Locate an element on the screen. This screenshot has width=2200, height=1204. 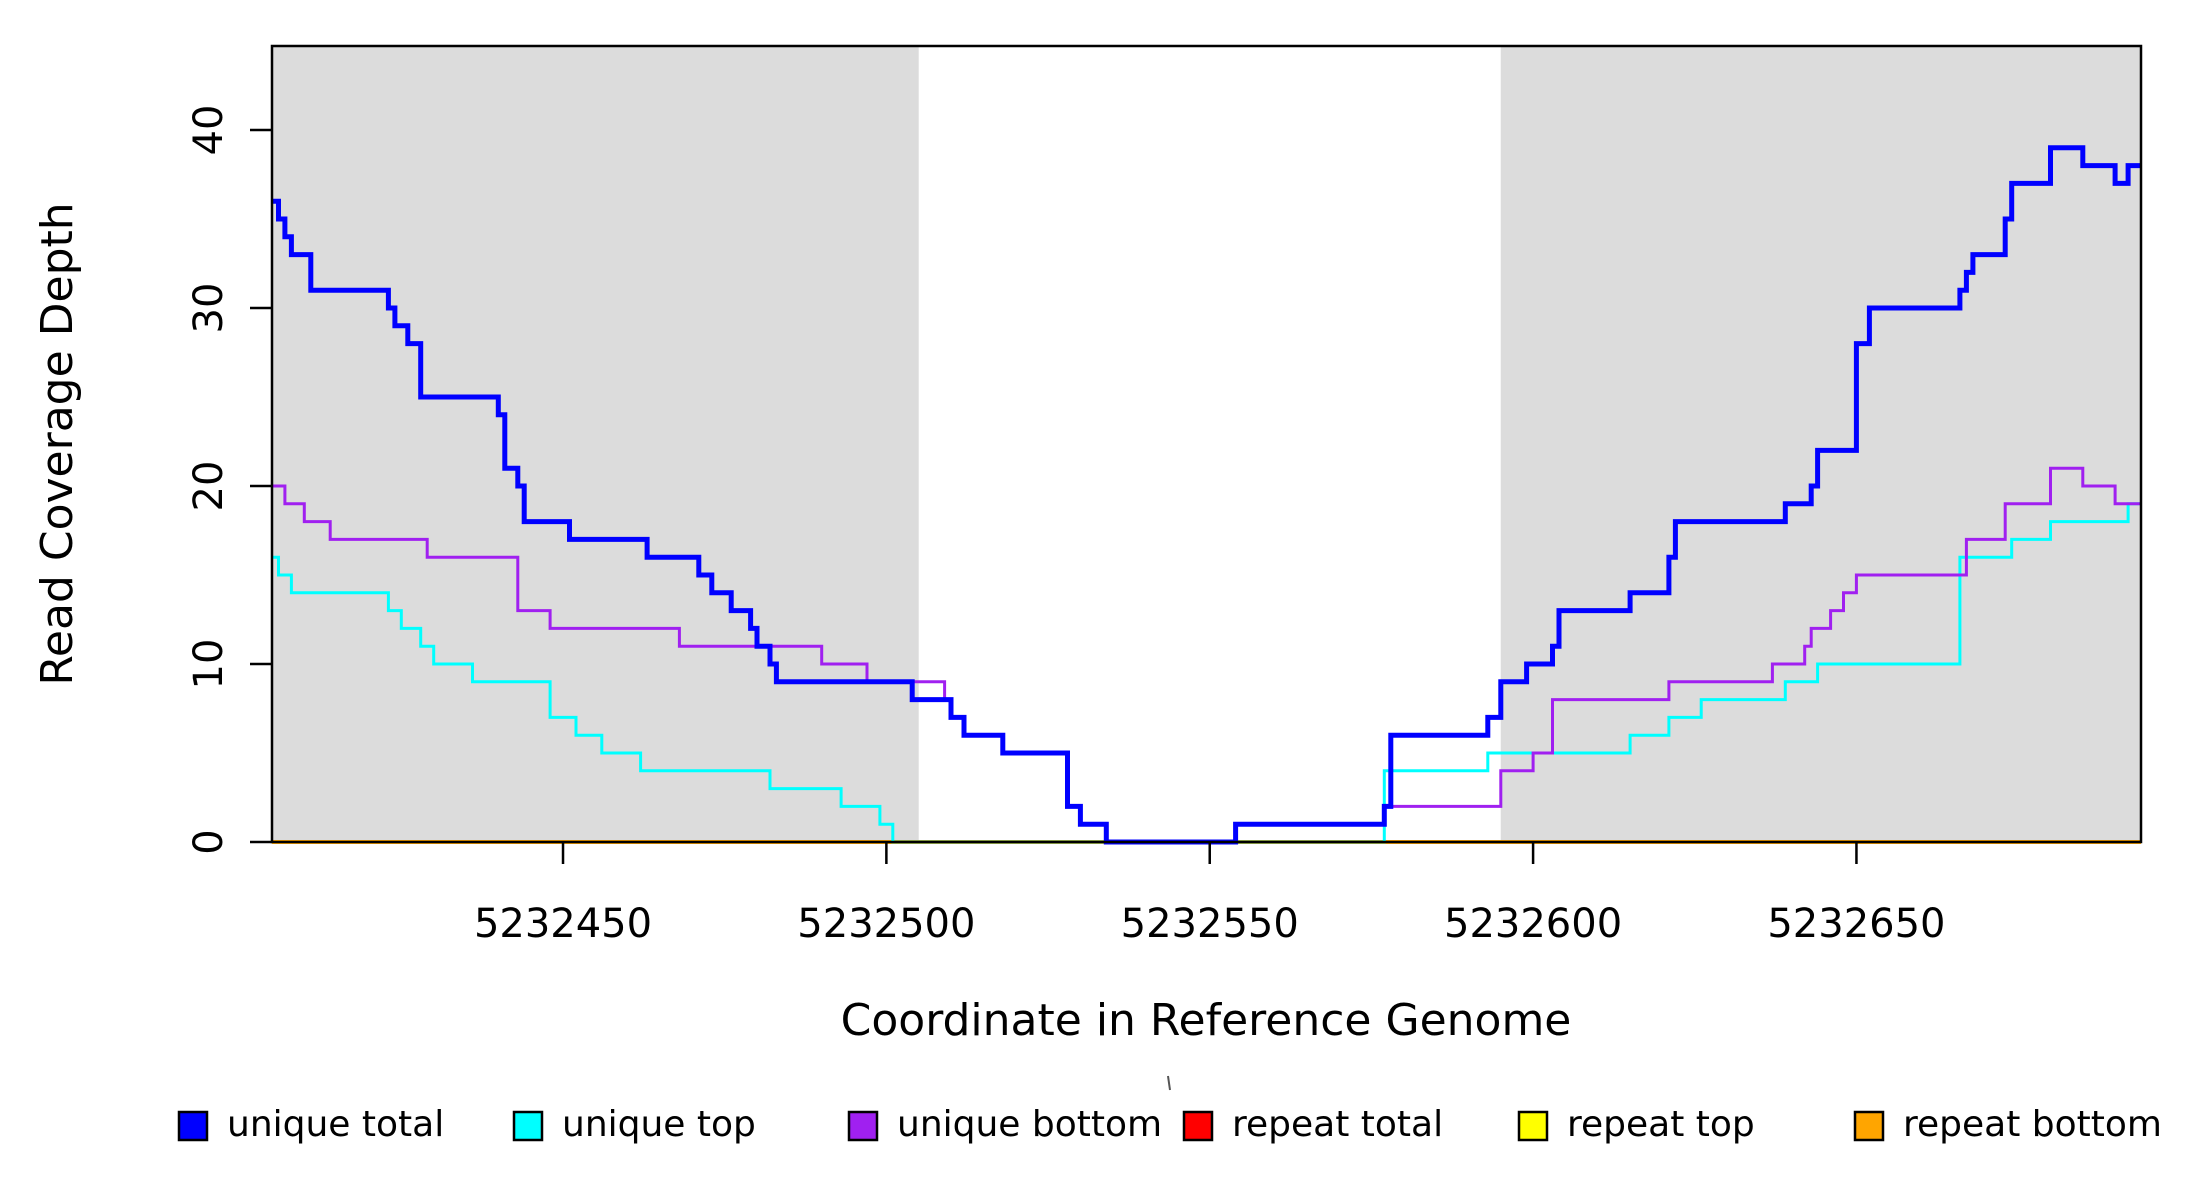
legend-label-unique-bottom: unique bottom is located at coordinates (1029, 1124).